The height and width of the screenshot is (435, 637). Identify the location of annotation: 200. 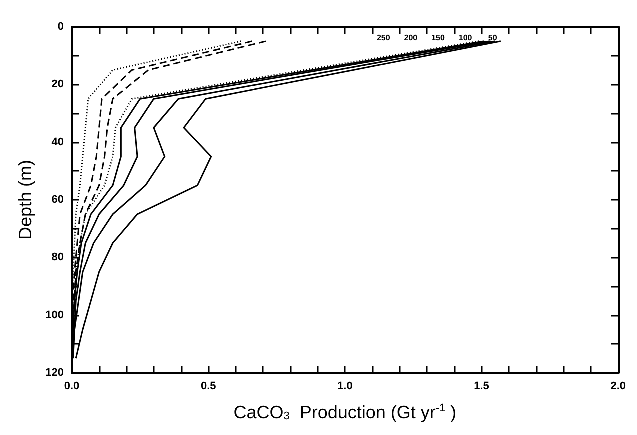
(411, 38).